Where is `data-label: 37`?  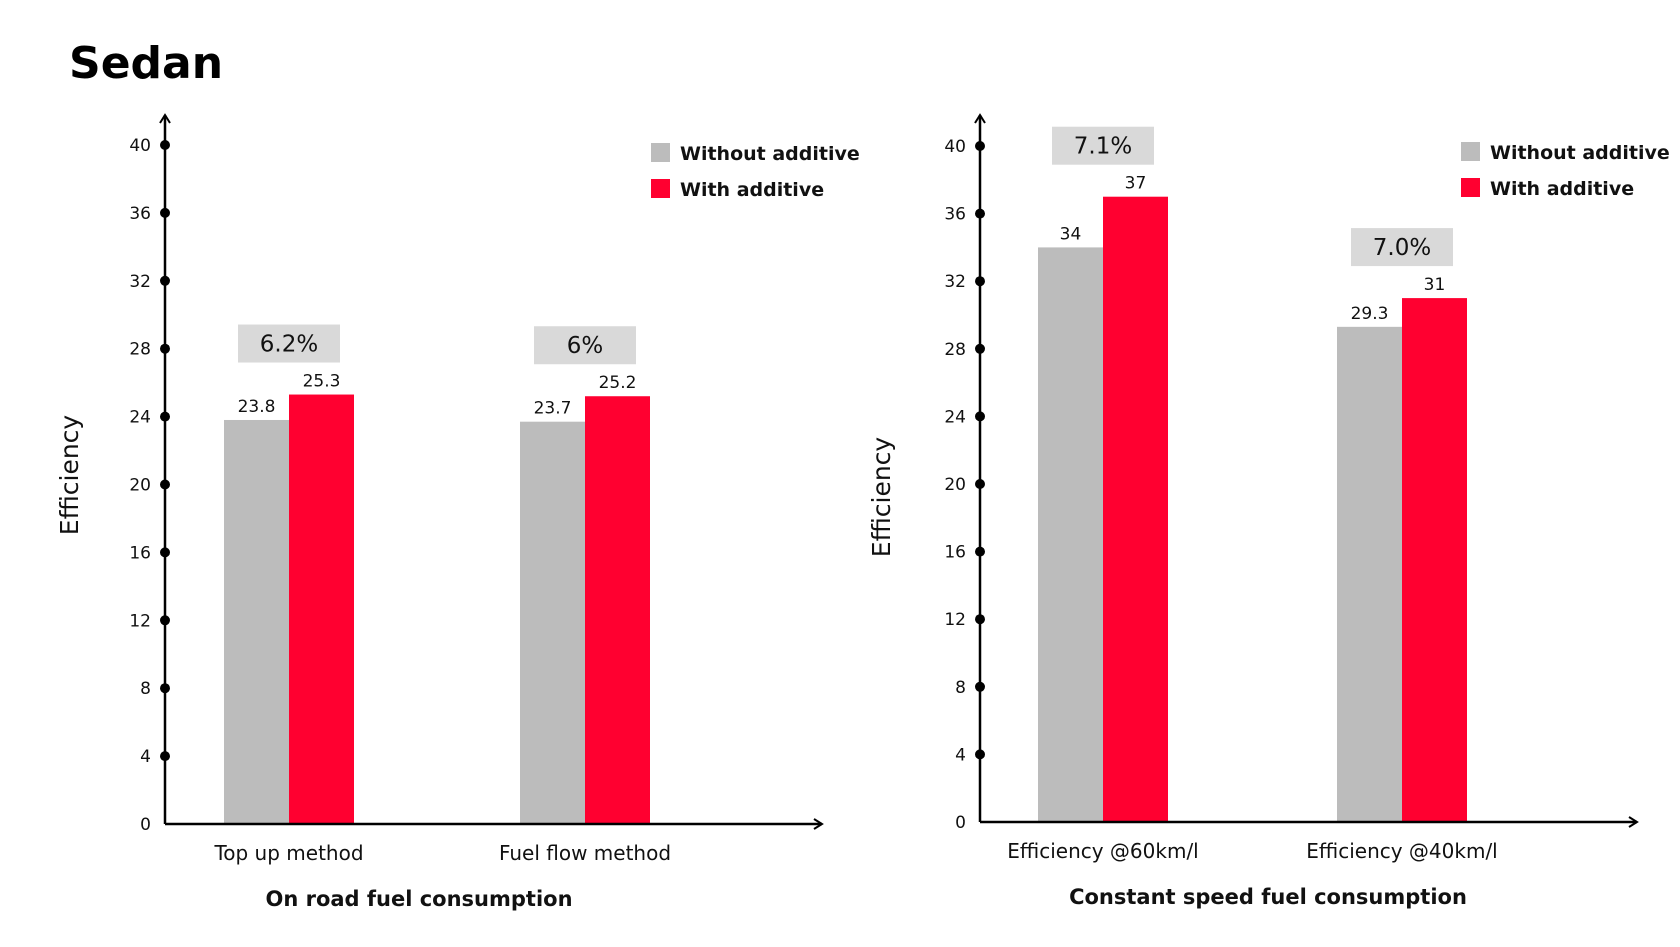 data-label: 37 is located at coordinates (1136, 184).